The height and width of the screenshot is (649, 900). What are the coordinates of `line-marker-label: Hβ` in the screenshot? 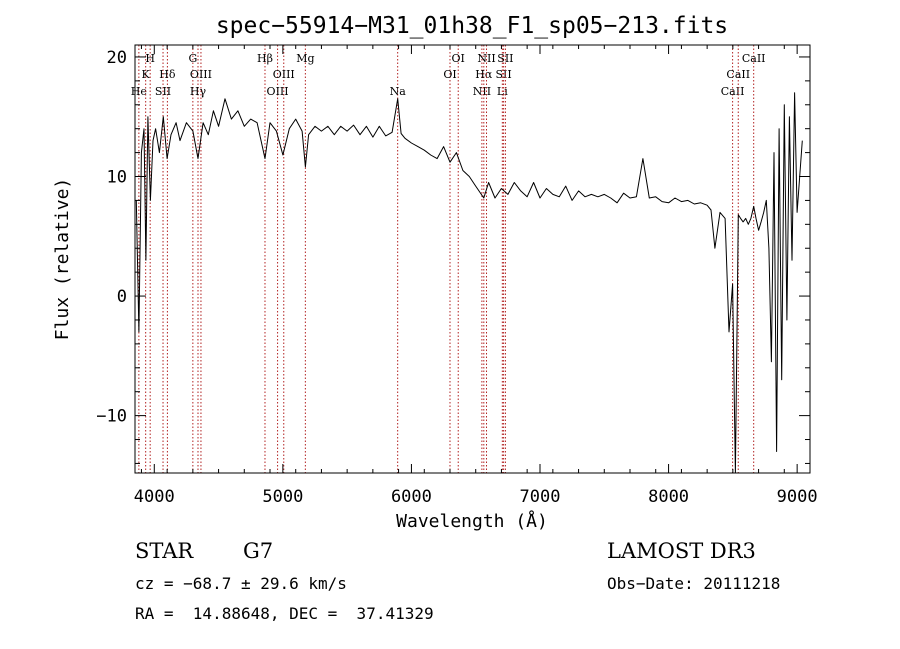 It's located at (265, 58).